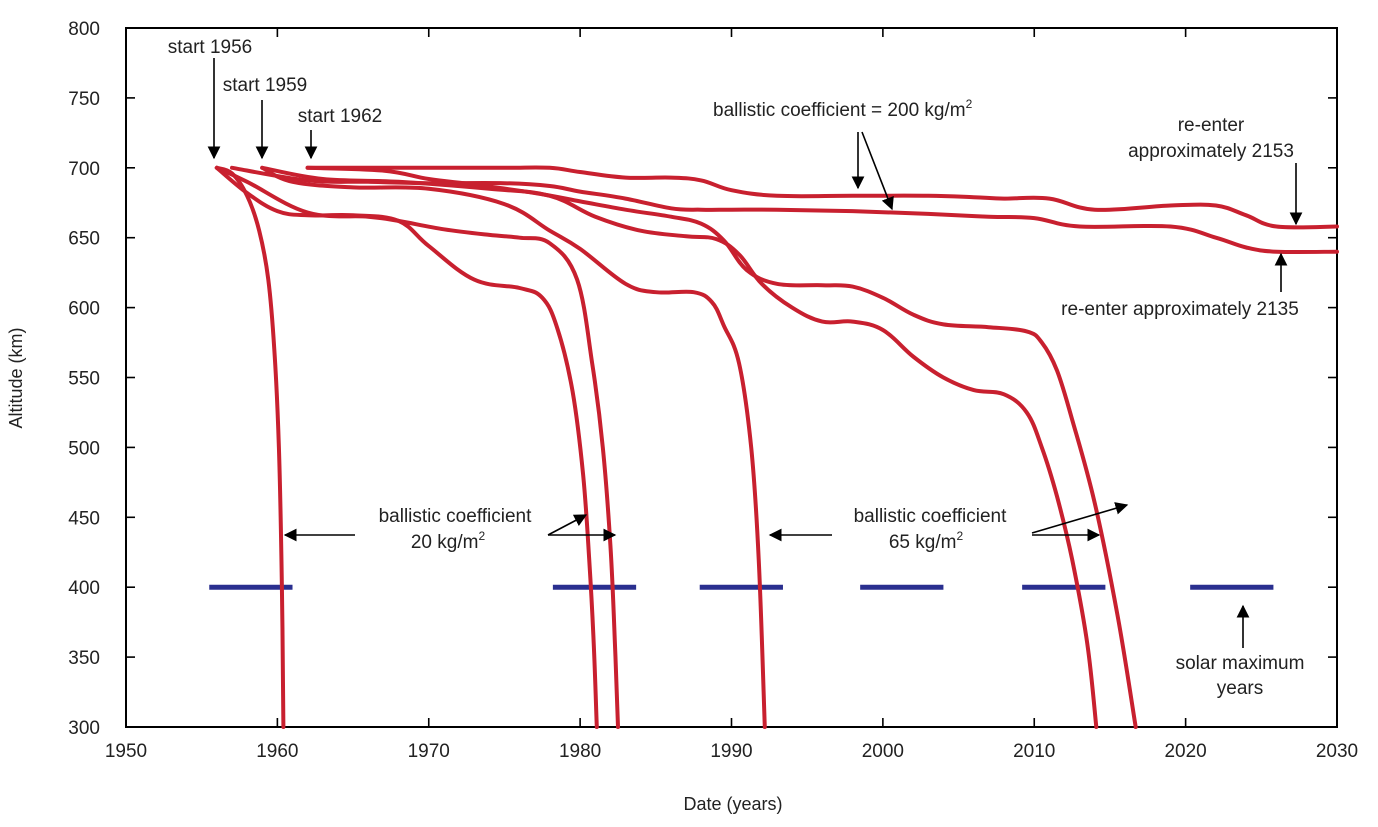  What do you see at coordinates (84, 309) in the screenshot?
I see `y-tick-label: 600` at bounding box center [84, 309].